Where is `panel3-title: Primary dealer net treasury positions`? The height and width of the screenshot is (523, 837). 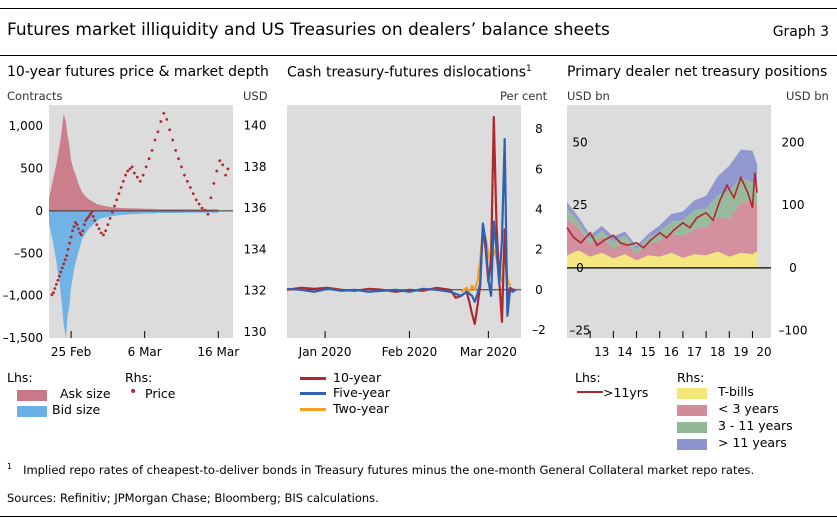
panel3-title: Primary dealer net treasury positions is located at coordinates (697, 72).